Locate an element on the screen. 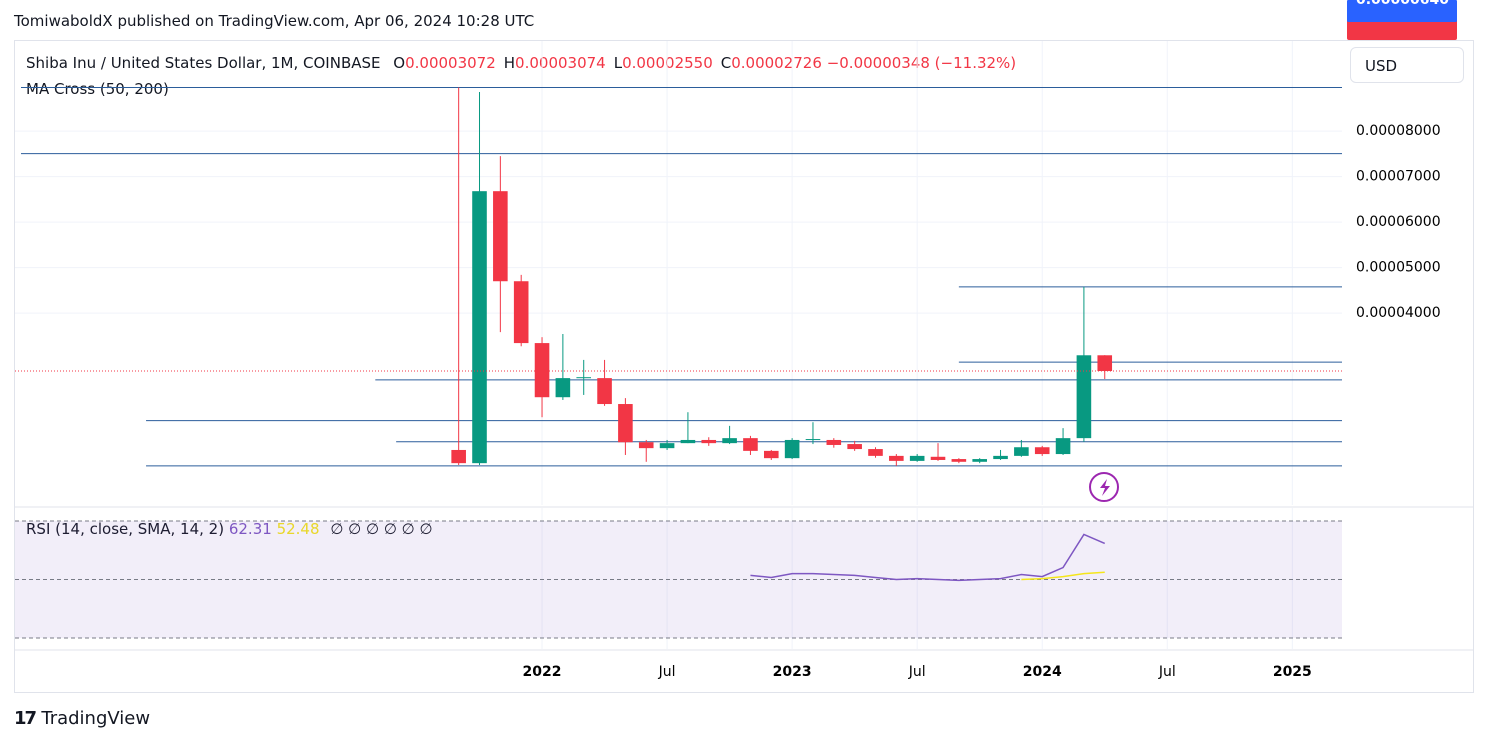 This screenshot has height=746, width=1488. brand: 17 TradingView is located at coordinates (82, 718).